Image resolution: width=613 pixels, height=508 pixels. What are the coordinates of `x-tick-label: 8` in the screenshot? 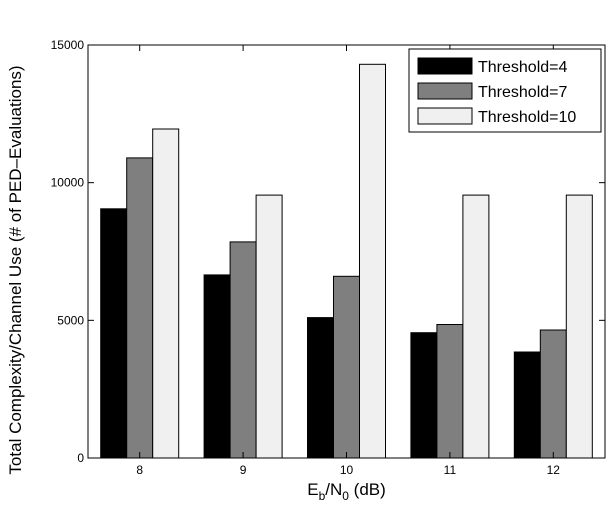 It's located at (139, 470).